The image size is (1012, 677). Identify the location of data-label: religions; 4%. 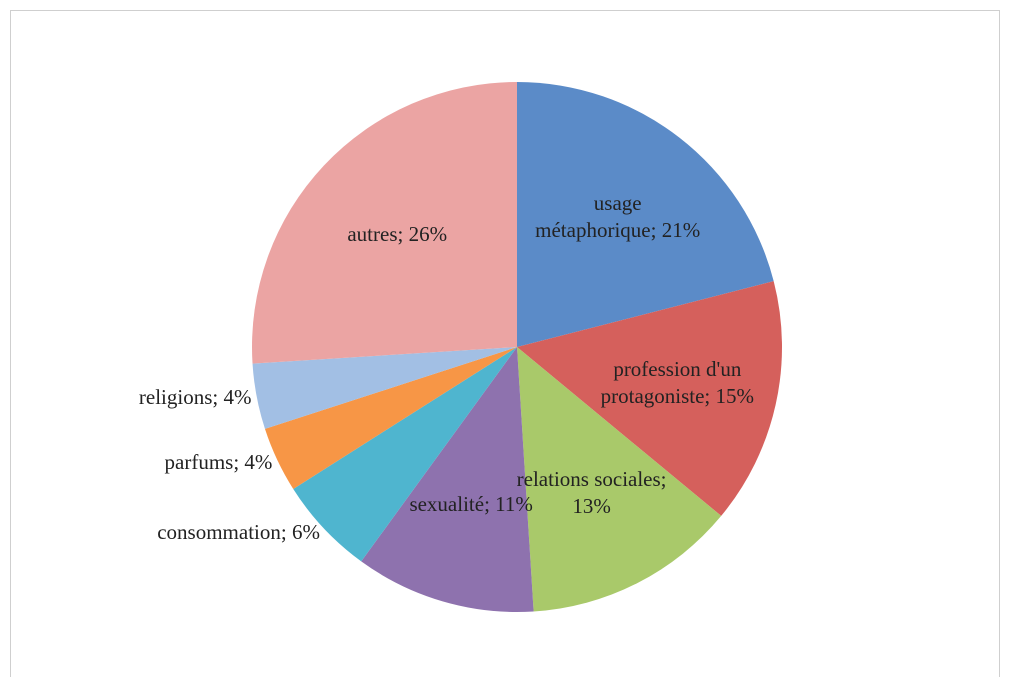
(195, 397).